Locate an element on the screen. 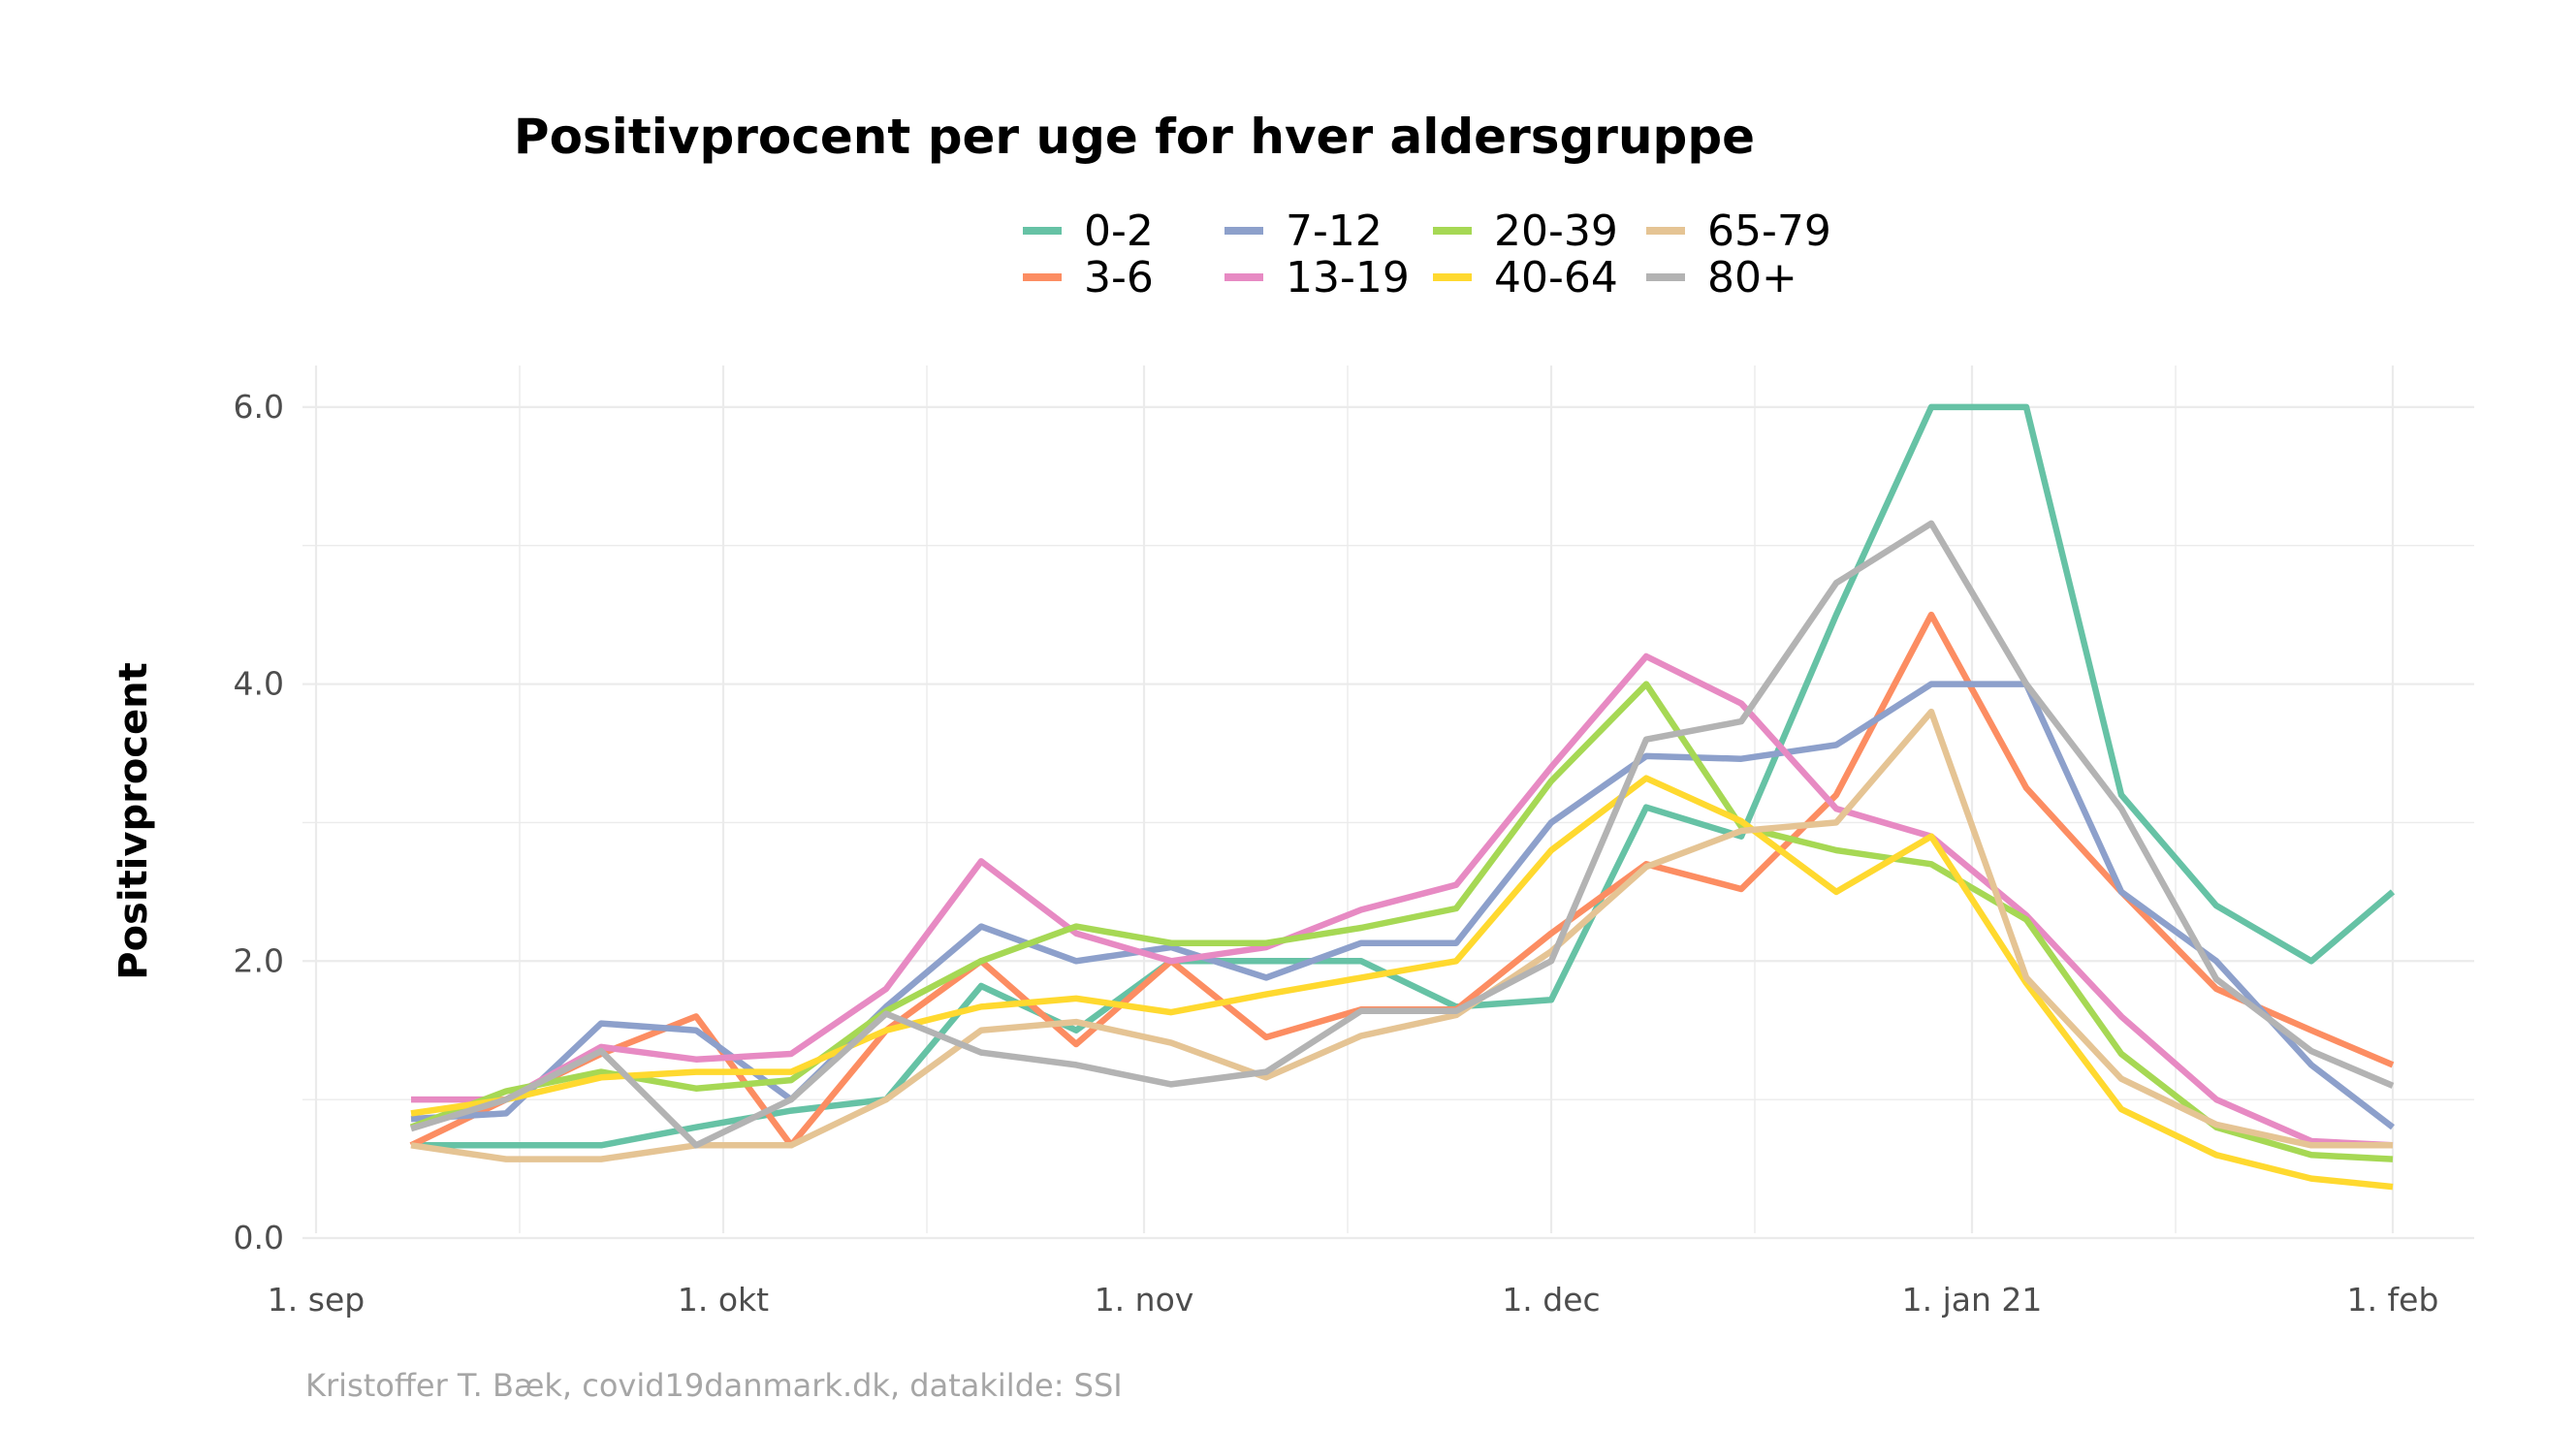  legend-label-0-2: 0-2 is located at coordinates (1119, 231).